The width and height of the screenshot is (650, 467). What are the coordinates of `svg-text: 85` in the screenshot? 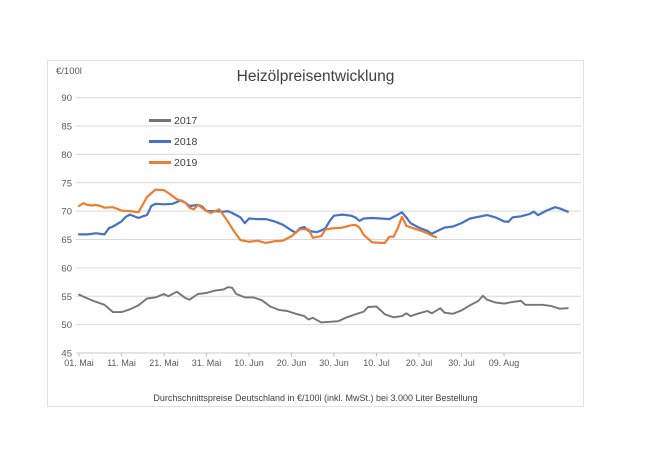 It's located at (66, 127).